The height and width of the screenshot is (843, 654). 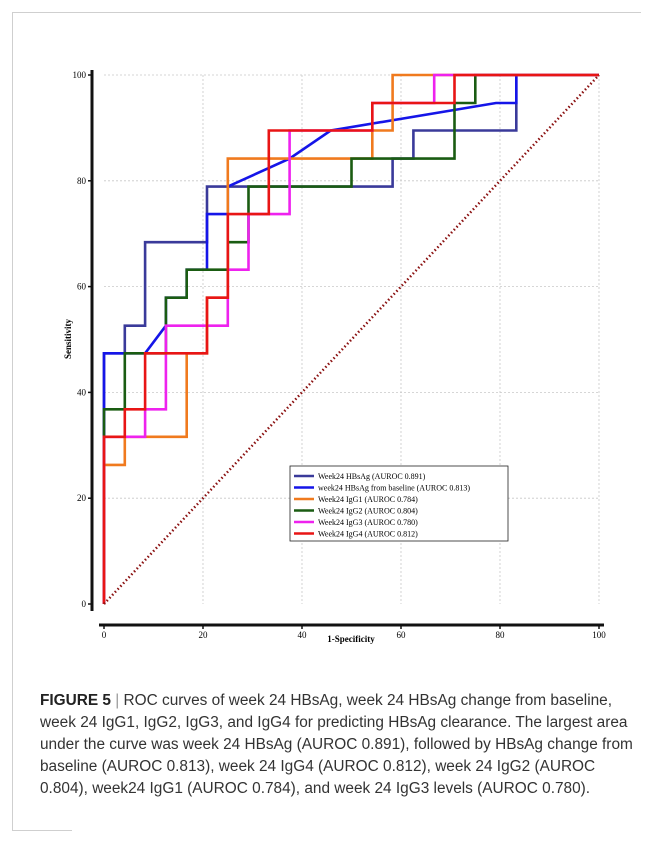 I want to click on legend-label: Week24 HBsAg (AUROC 0.891), so click(x=372, y=476).